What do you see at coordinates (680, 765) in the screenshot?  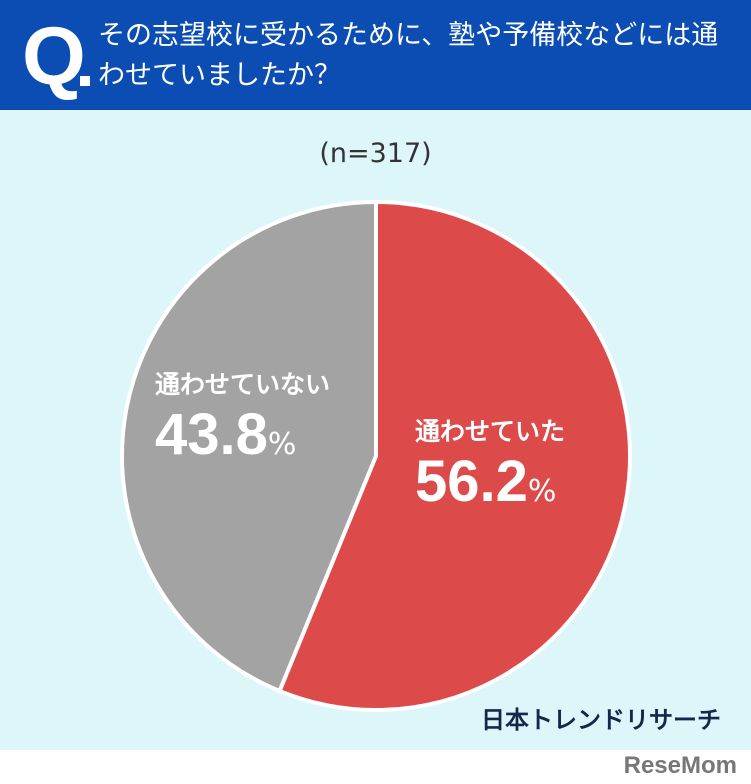 I see `watermark-logo: ReseMom` at bounding box center [680, 765].